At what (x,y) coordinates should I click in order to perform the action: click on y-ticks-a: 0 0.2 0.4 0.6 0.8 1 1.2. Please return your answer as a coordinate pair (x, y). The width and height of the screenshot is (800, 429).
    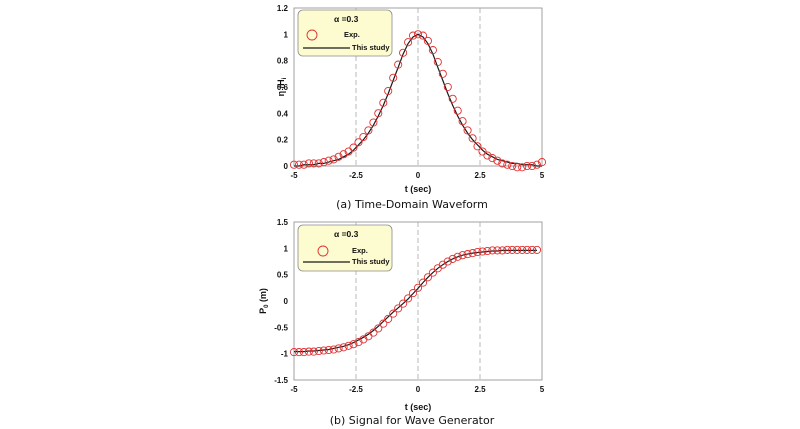
    Looking at the image, I should click on (283, 87).